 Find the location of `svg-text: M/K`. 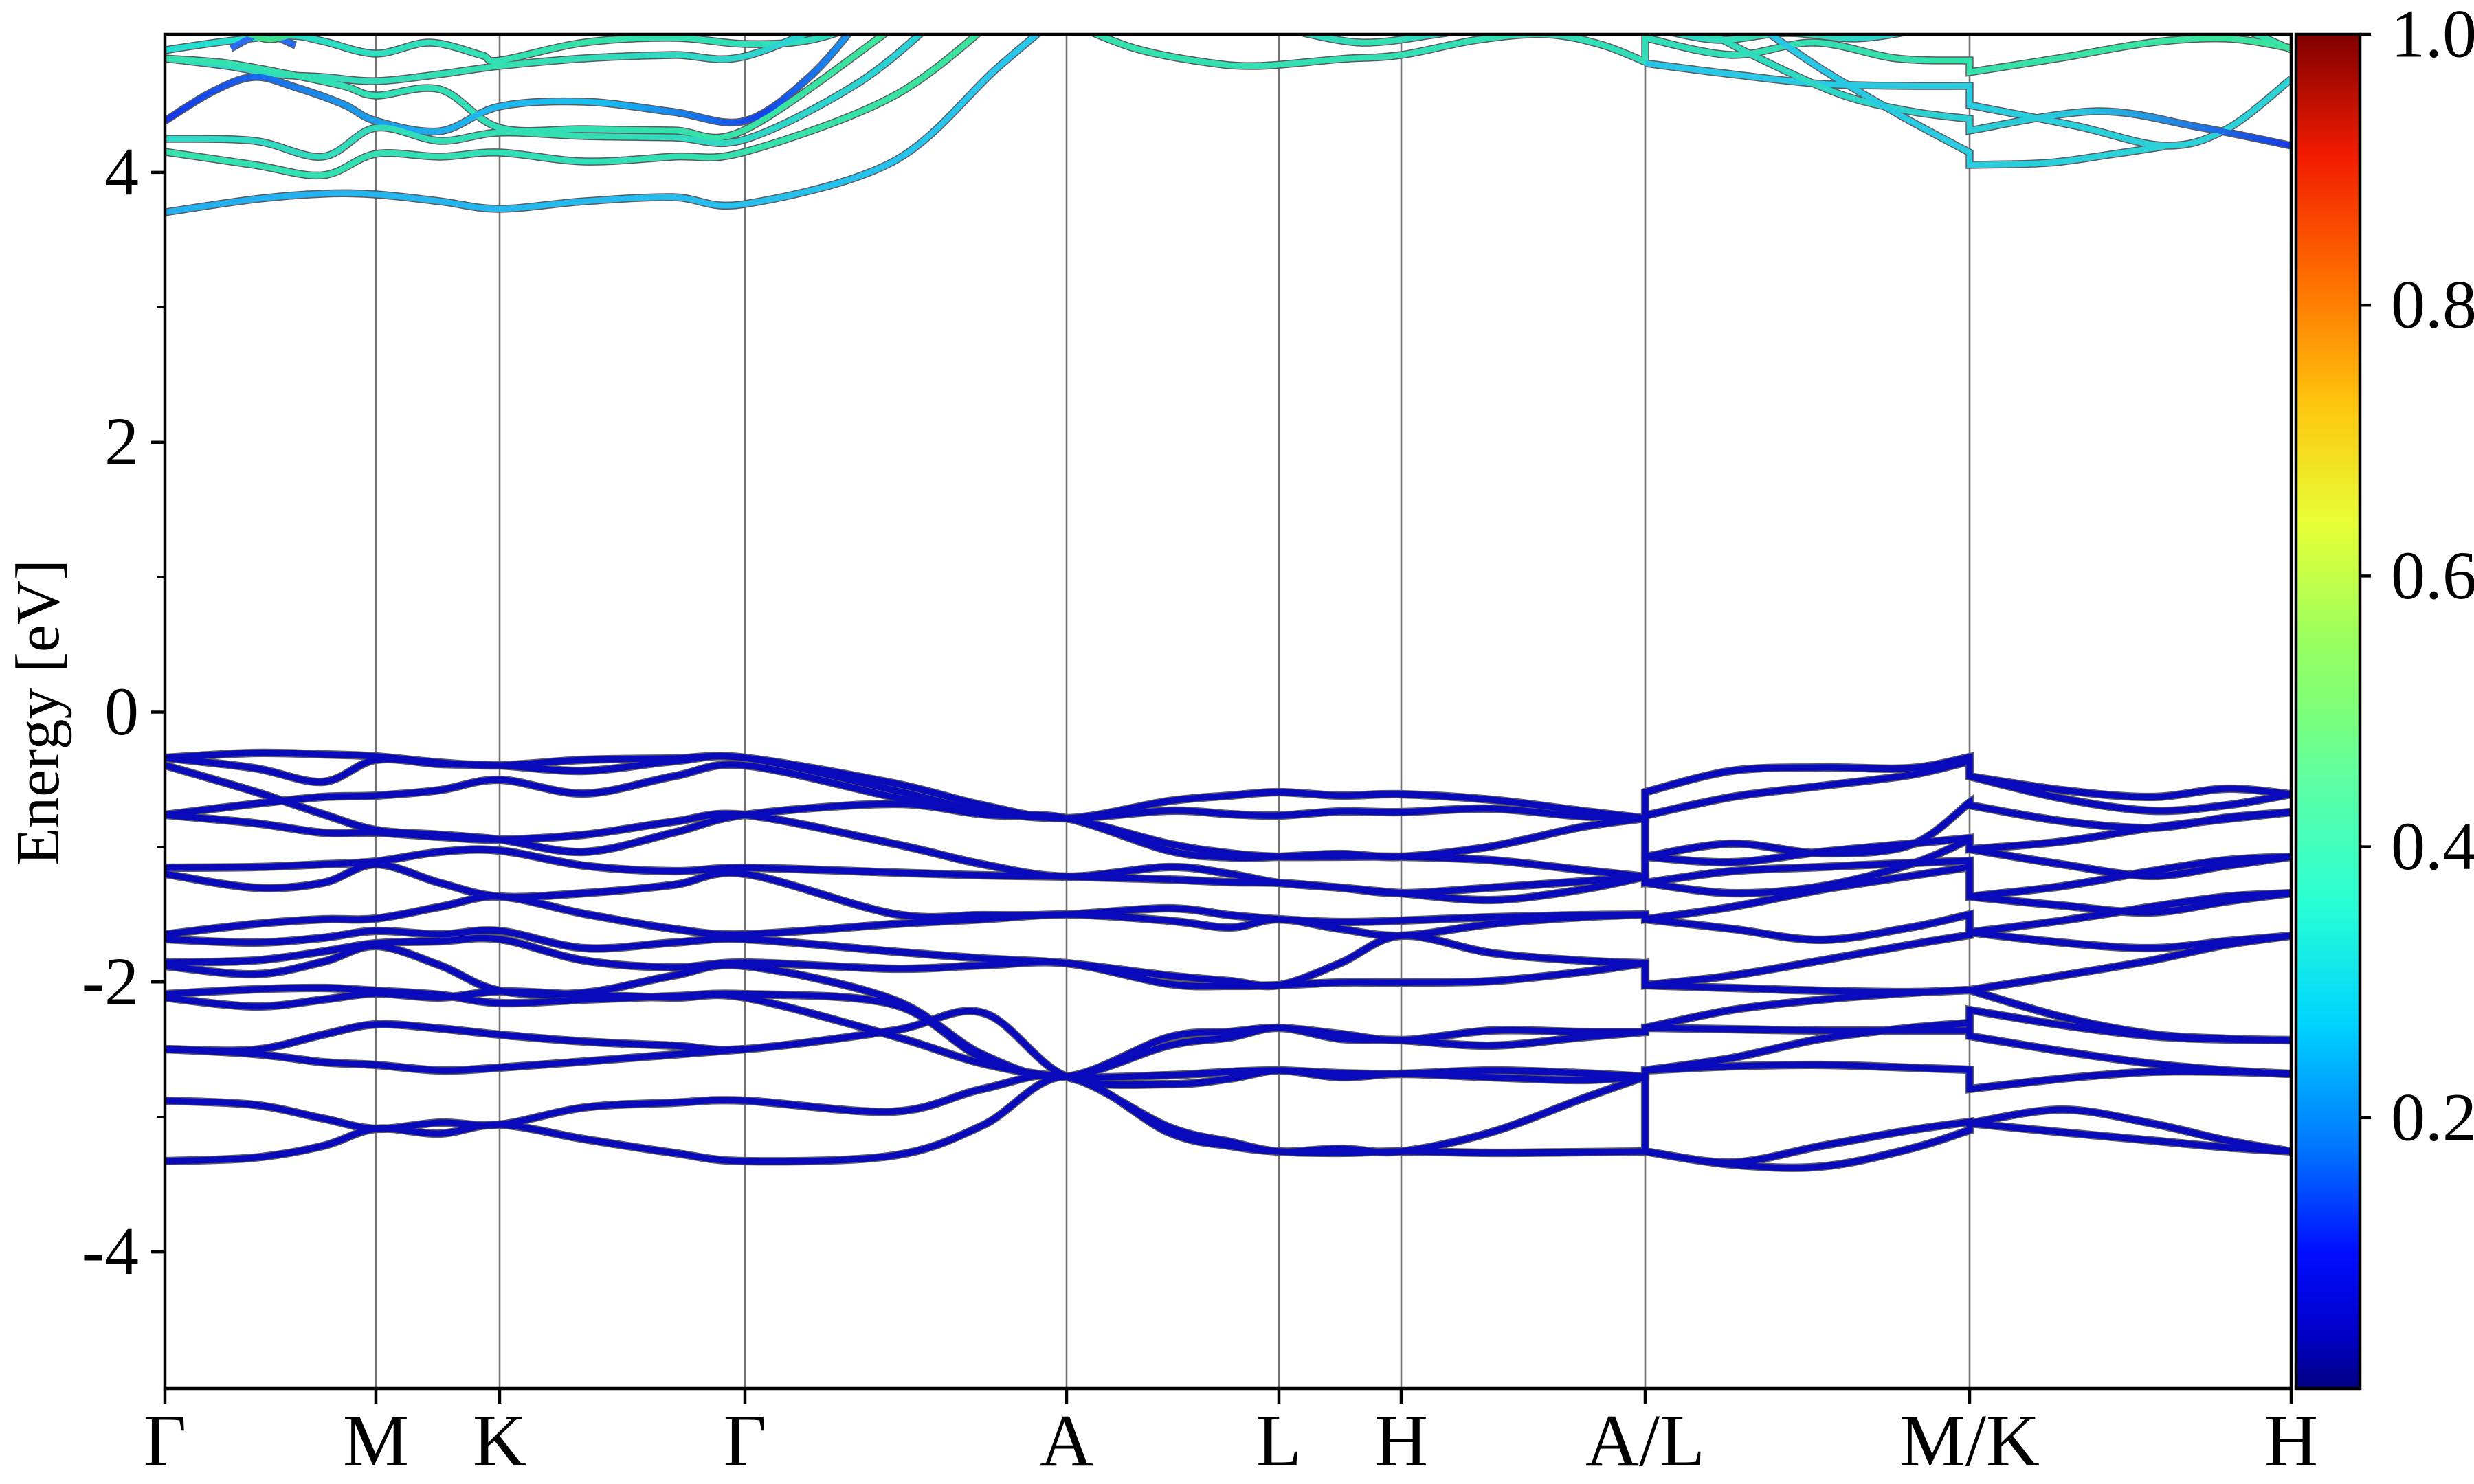

svg-text: M/K is located at coordinates (1969, 1441).